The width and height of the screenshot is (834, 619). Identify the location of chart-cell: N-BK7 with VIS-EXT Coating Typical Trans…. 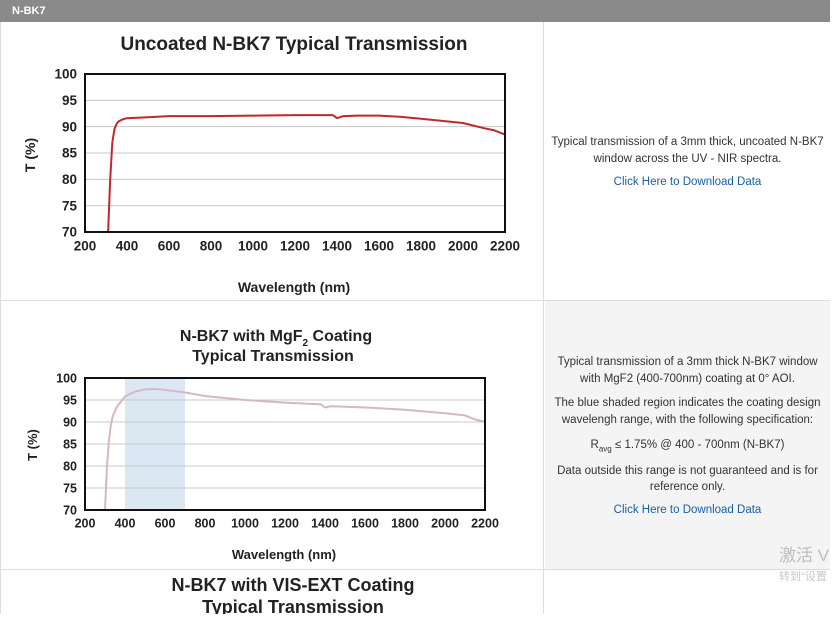
(272, 593).